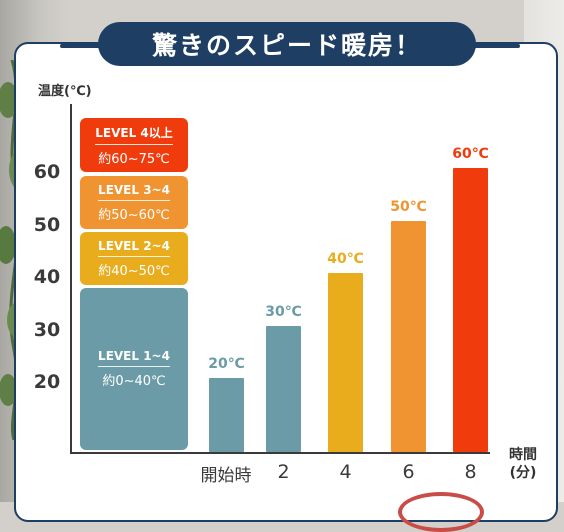 The width and height of the screenshot is (564, 532). What do you see at coordinates (523, 464) in the screenshot?
I see `x-axis-label: 時間 (分)` at bounding box center [523, 464].